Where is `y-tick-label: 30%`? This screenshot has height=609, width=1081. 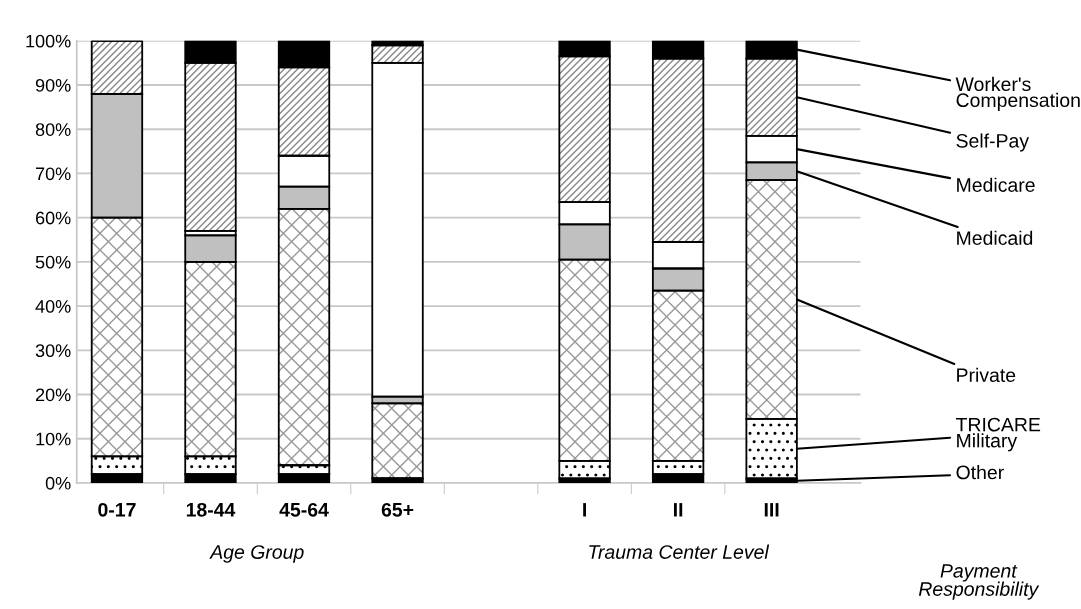
y-tick-label: 30% is located at coordinates (53, 351).